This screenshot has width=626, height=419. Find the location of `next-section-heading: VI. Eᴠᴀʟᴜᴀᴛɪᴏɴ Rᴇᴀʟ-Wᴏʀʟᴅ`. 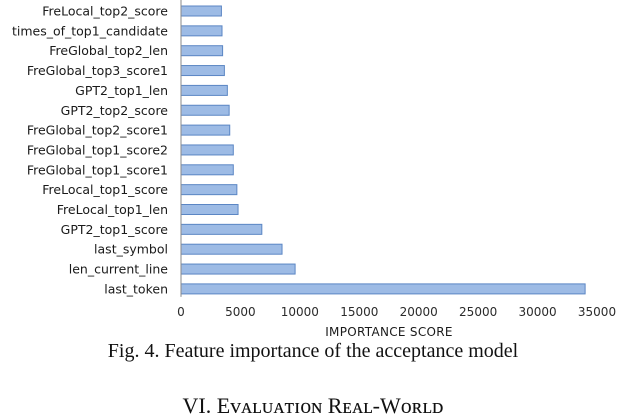

next-section-heading: VI. Eᴠᴀʟᴜᴀᴛɪᴏɴ Rᴇᴀʟ-Wᴏʀʟᴅ is located at coordinates (313, 405).